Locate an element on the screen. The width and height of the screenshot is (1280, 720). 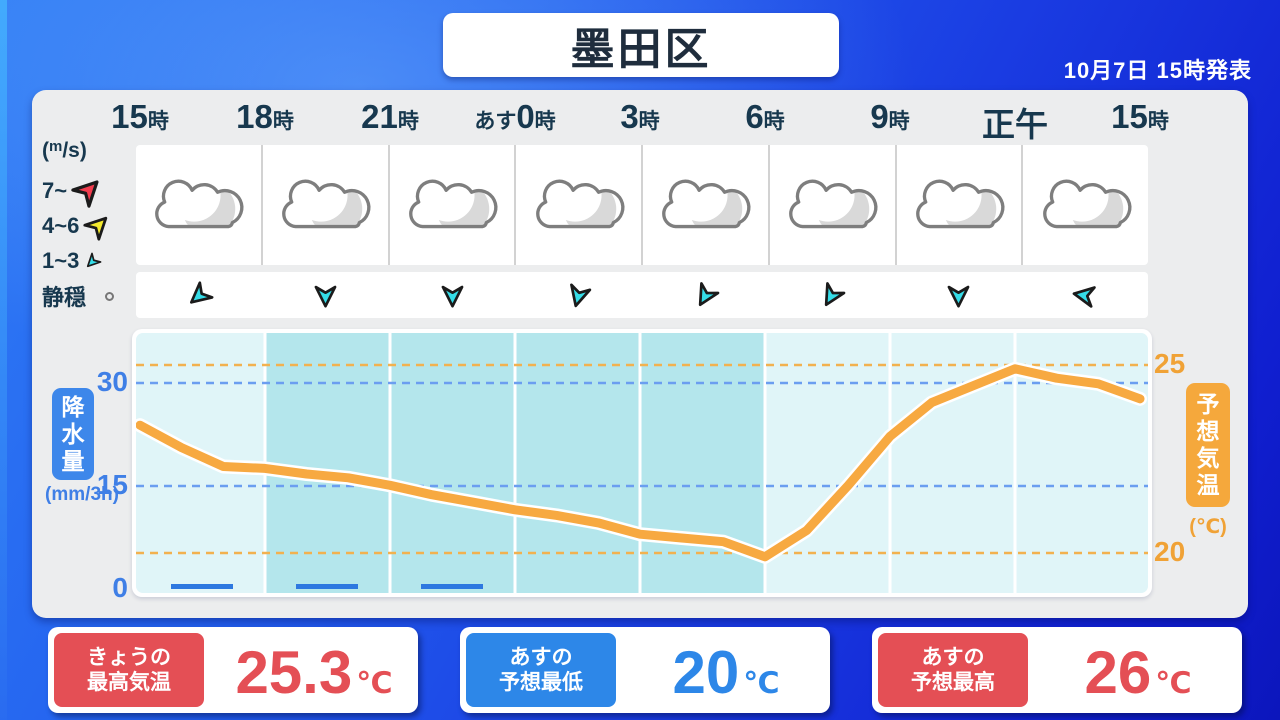
strong-wind-arrow-icon is located at coordinates (89, 190).